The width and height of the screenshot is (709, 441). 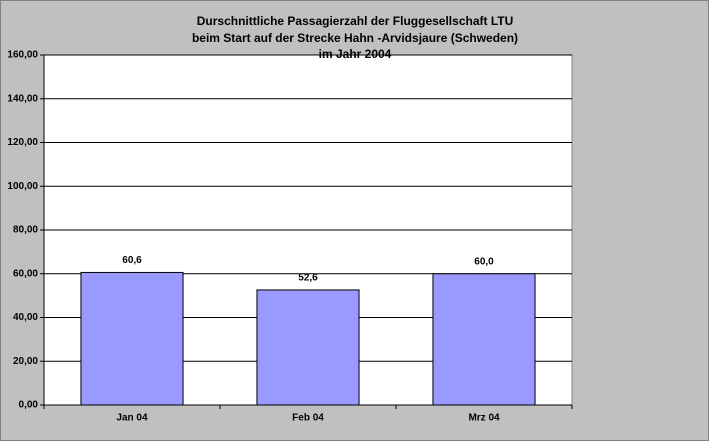 What do you see at coordinates (484, 418) in the screenshot?
I see `x-tick-label: Mrz 04` at bounding box center [484, 418].